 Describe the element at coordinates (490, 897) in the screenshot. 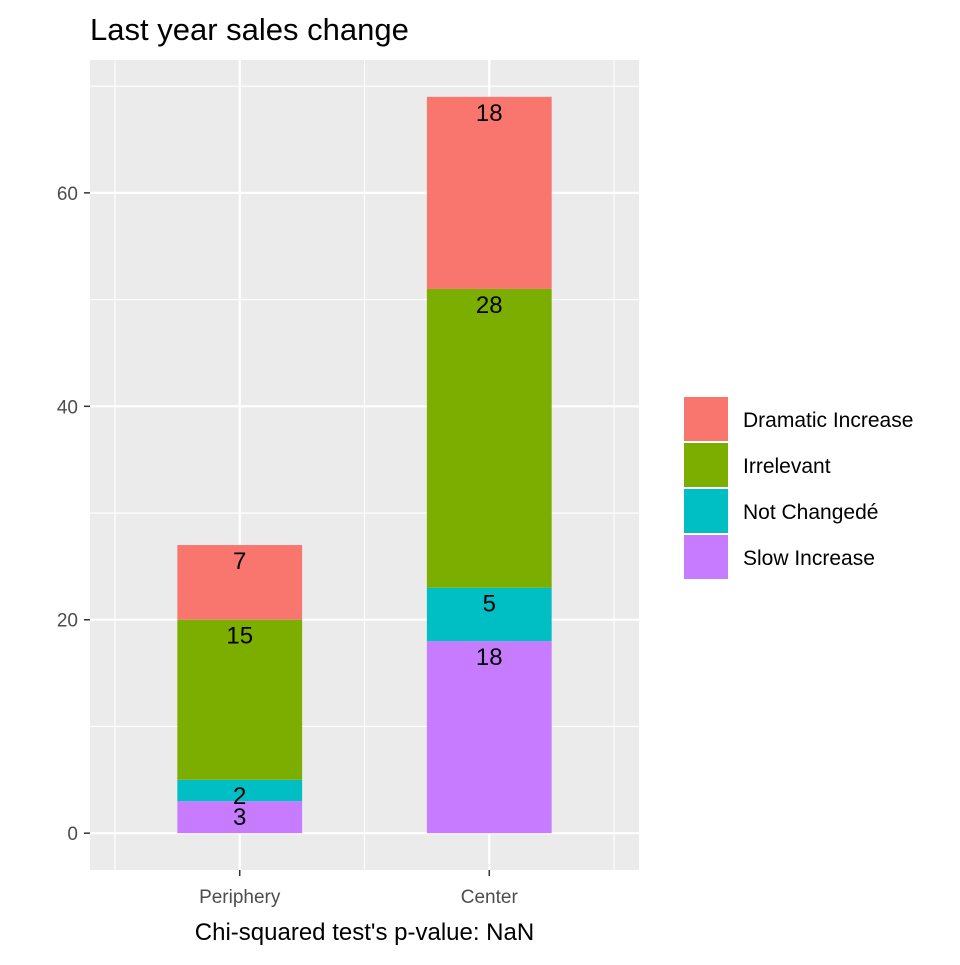

I see `x-tick-label: Center` at that location.